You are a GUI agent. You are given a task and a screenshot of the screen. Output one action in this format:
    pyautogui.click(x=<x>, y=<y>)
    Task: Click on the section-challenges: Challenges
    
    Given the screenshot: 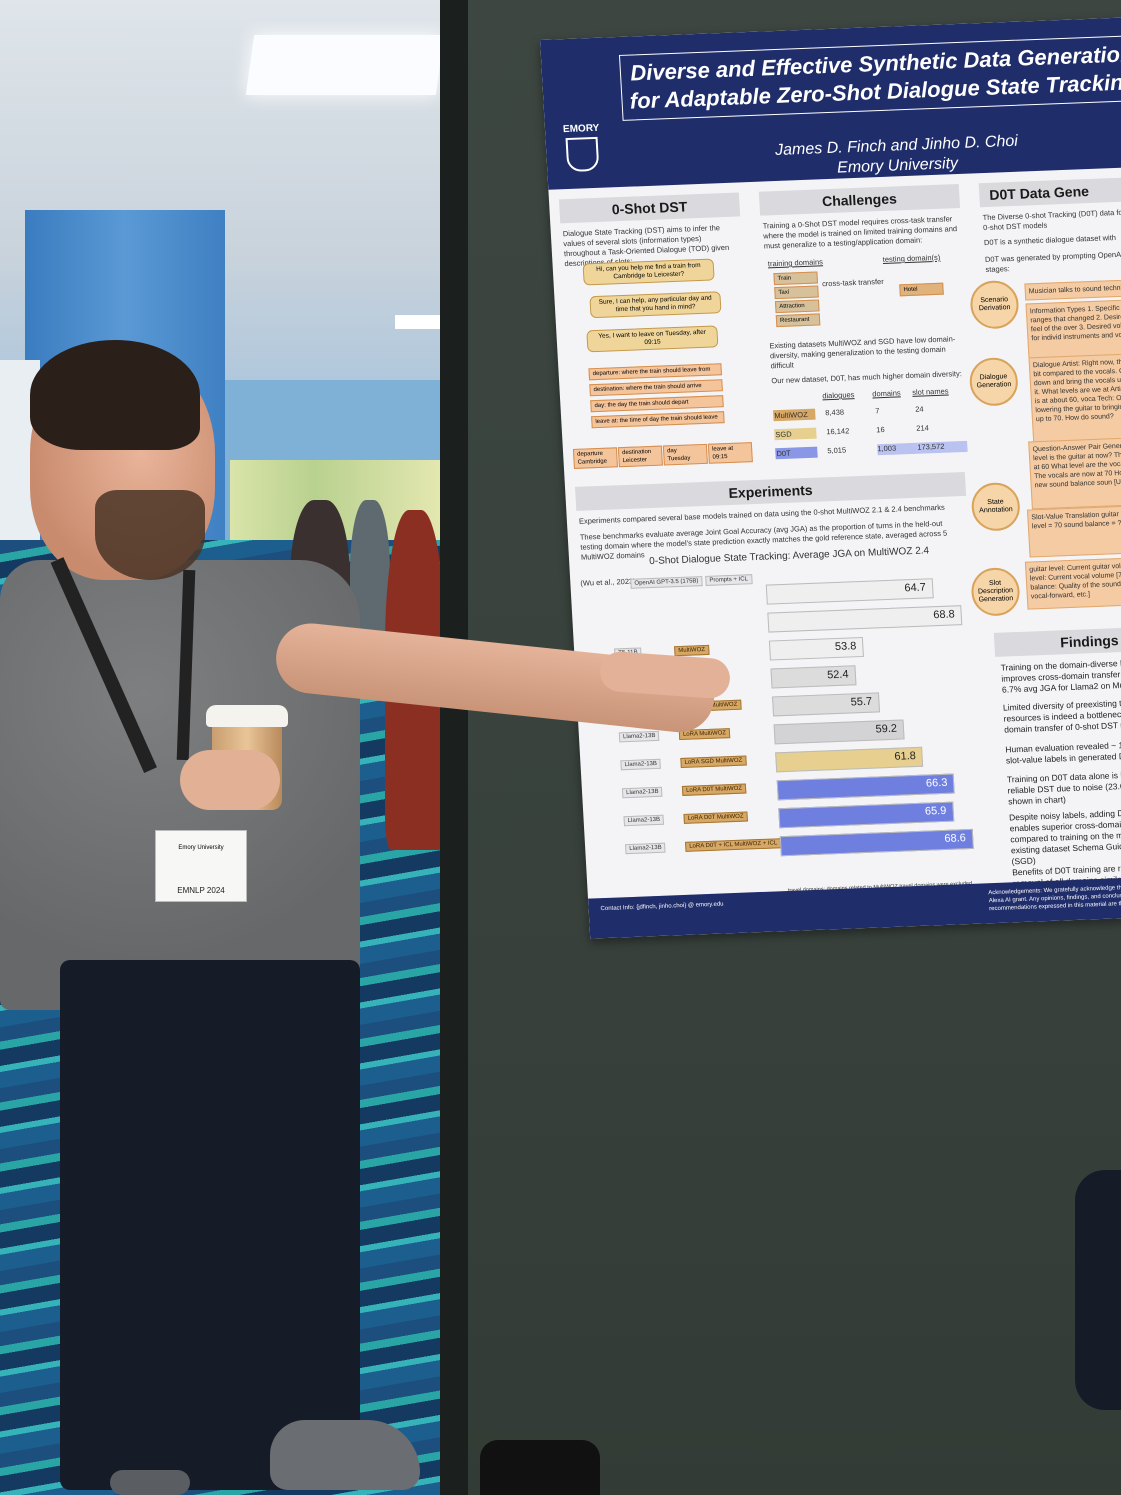 What is the action you would take?
    pyautogui.click(x=859, y=200)
    